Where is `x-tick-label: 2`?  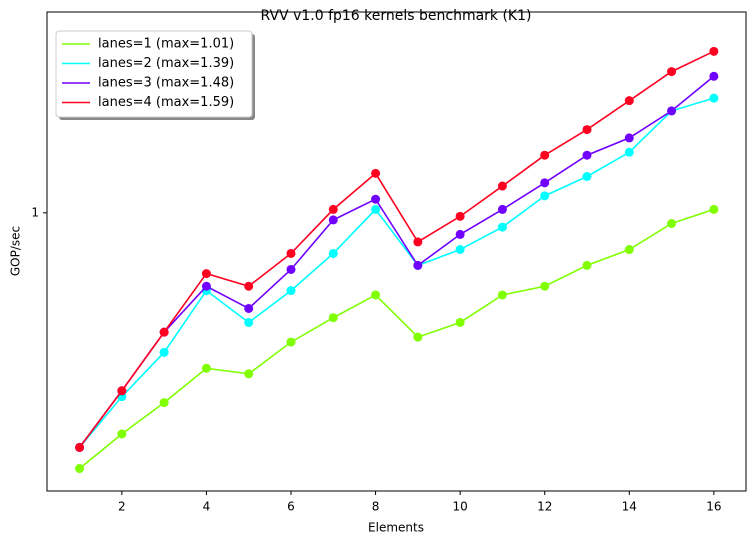
x-tick-label: 2 is located at coordinates (122, 507).